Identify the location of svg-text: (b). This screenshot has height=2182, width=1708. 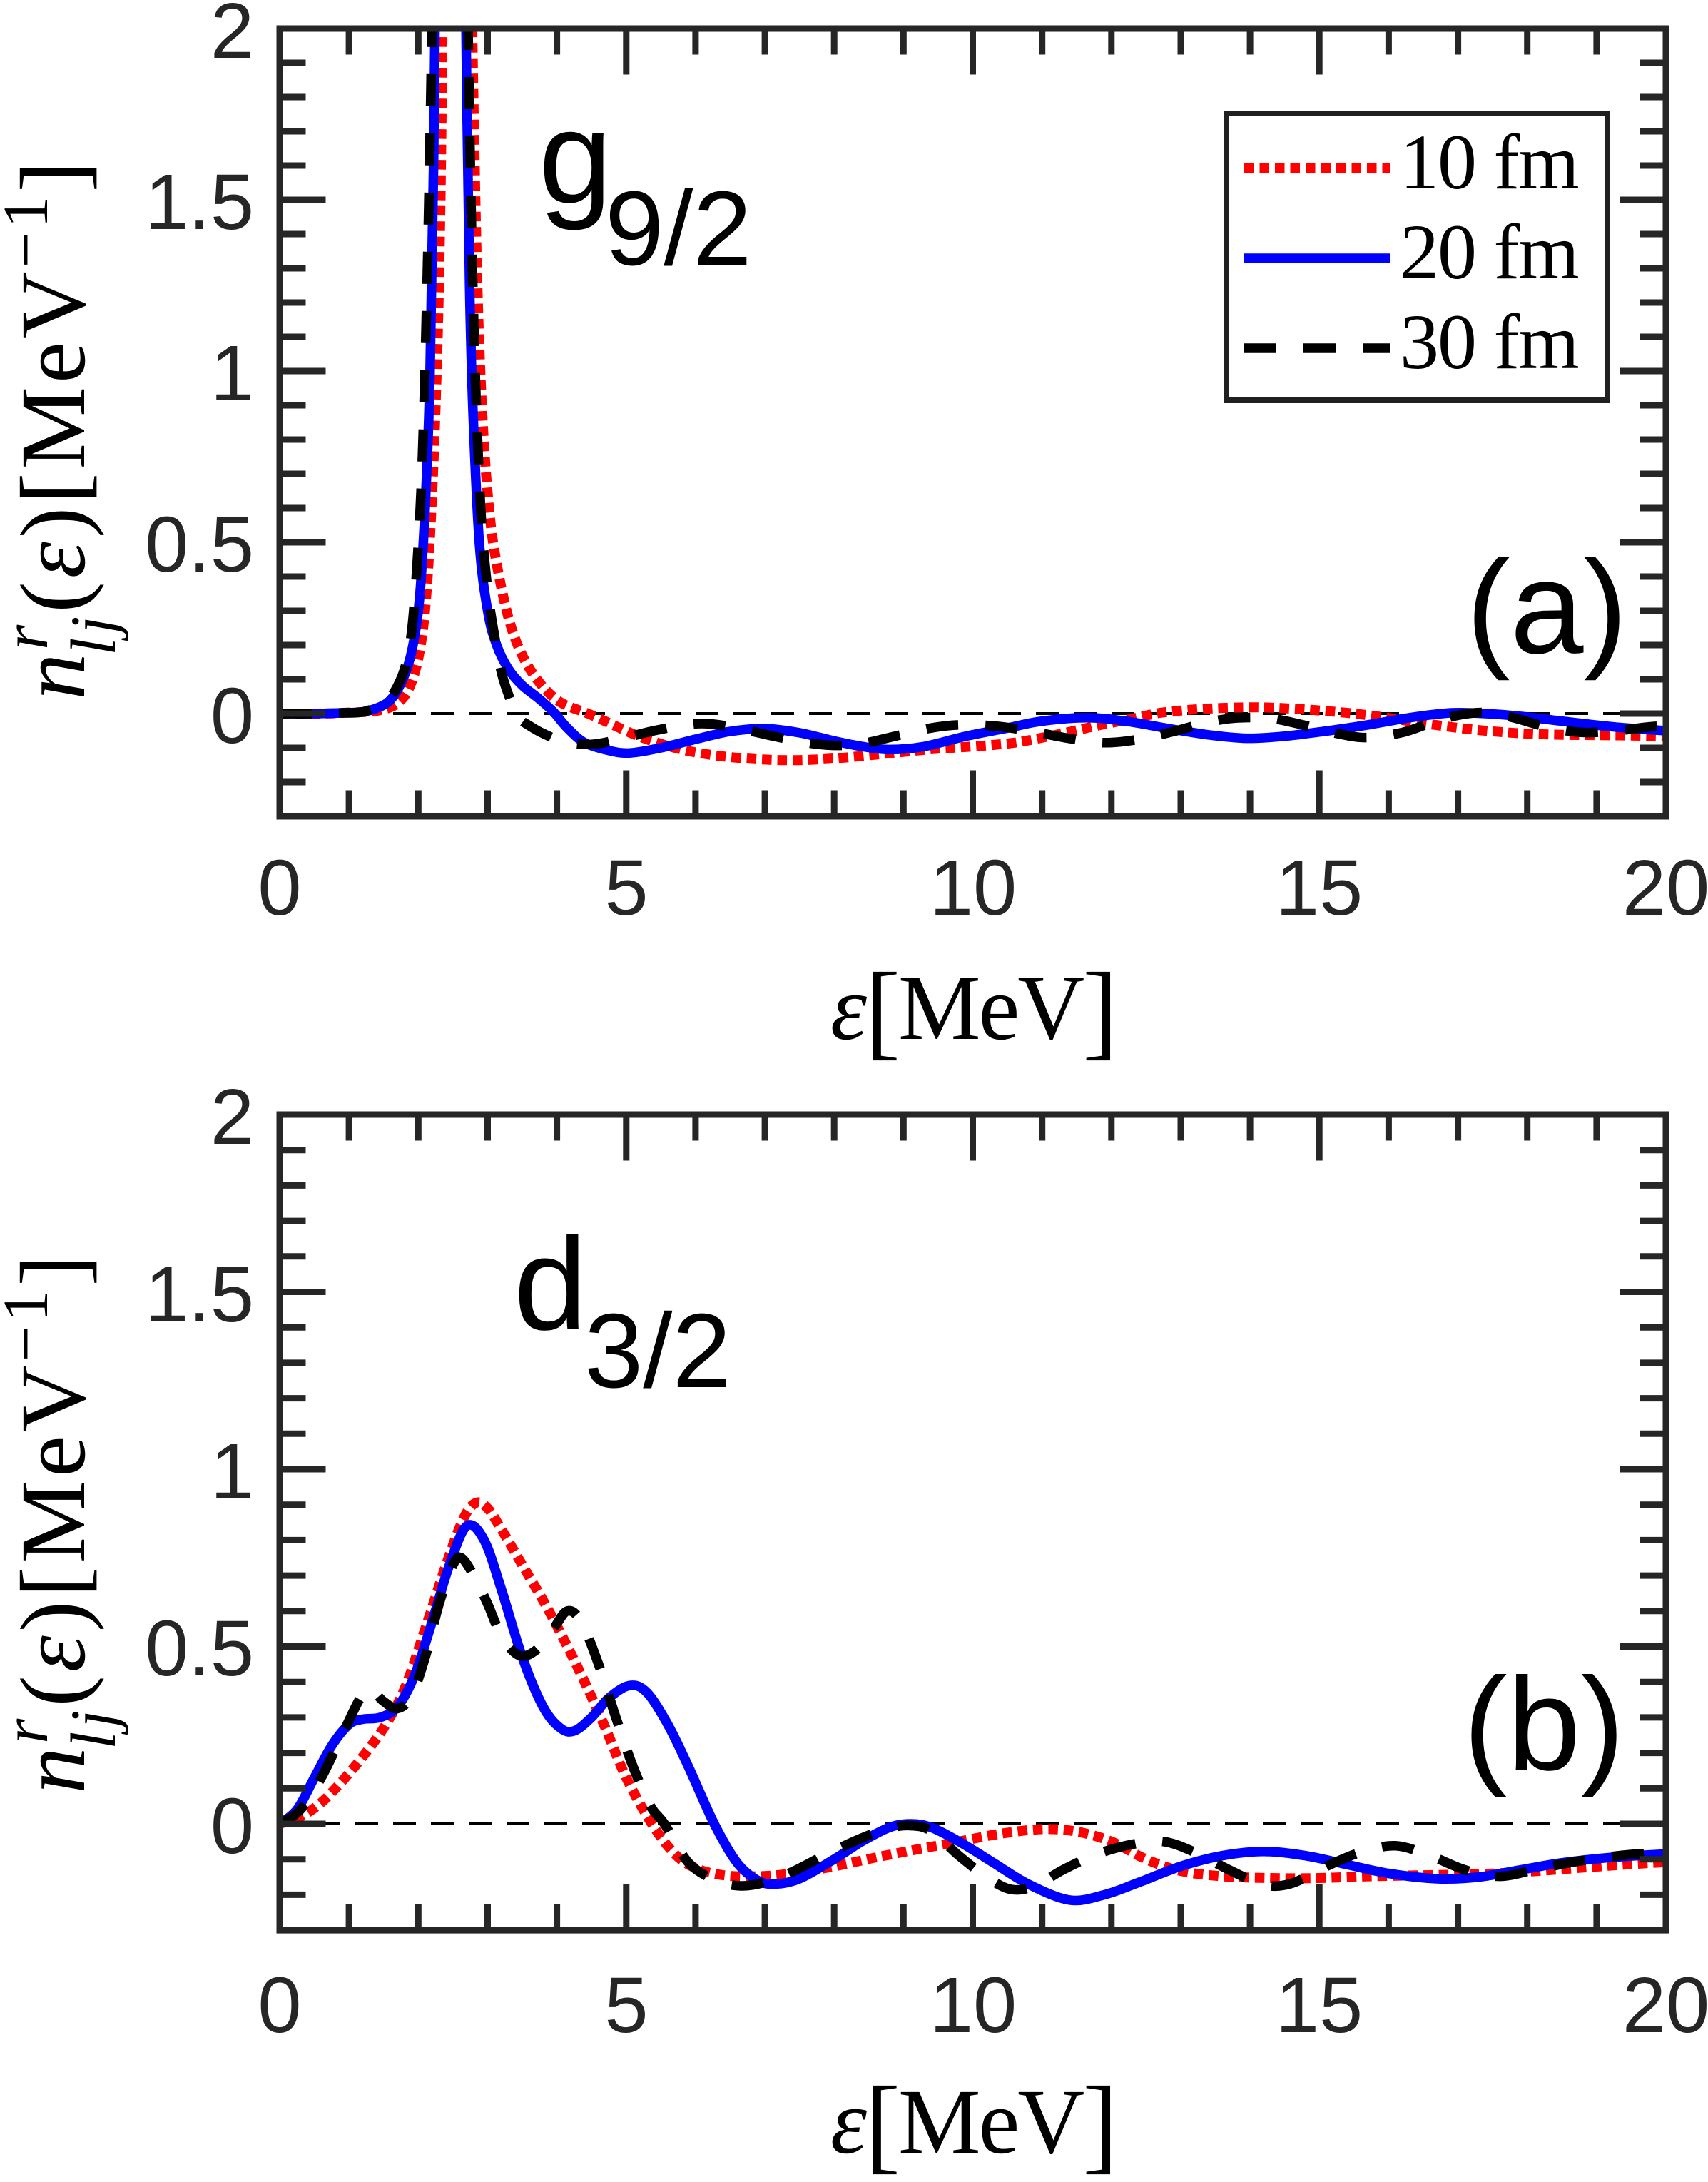
(1544, 1724).